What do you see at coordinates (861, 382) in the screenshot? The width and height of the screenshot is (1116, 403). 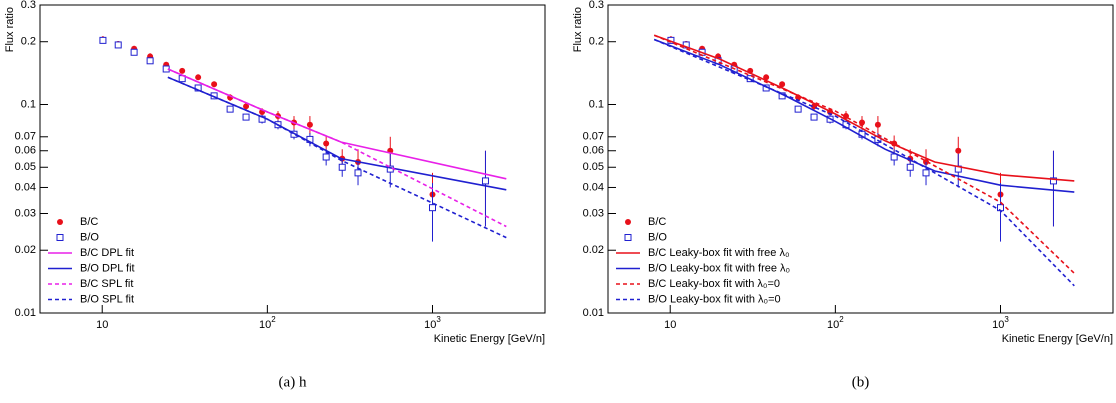 I see `caption: (b)` at bounding box center [861, 382].